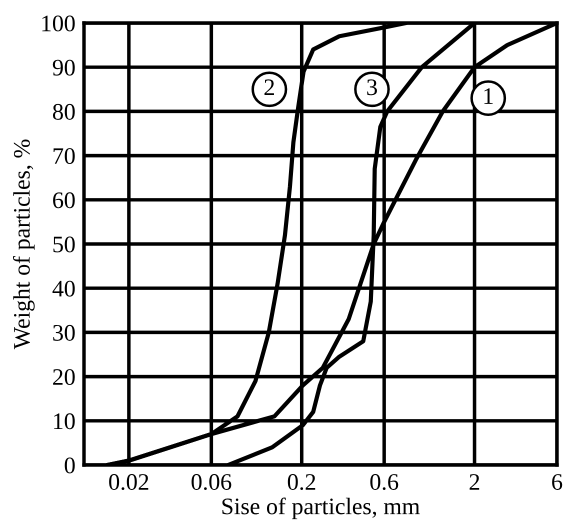  I want to click on y-tick-label: 40, so click(63, 288).